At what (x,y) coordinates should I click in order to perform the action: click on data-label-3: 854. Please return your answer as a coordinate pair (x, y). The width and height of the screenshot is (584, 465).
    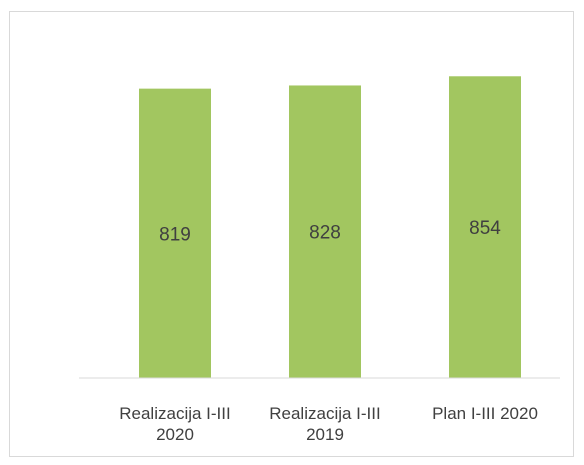
    Looking at the image, I should click on (485, 228).